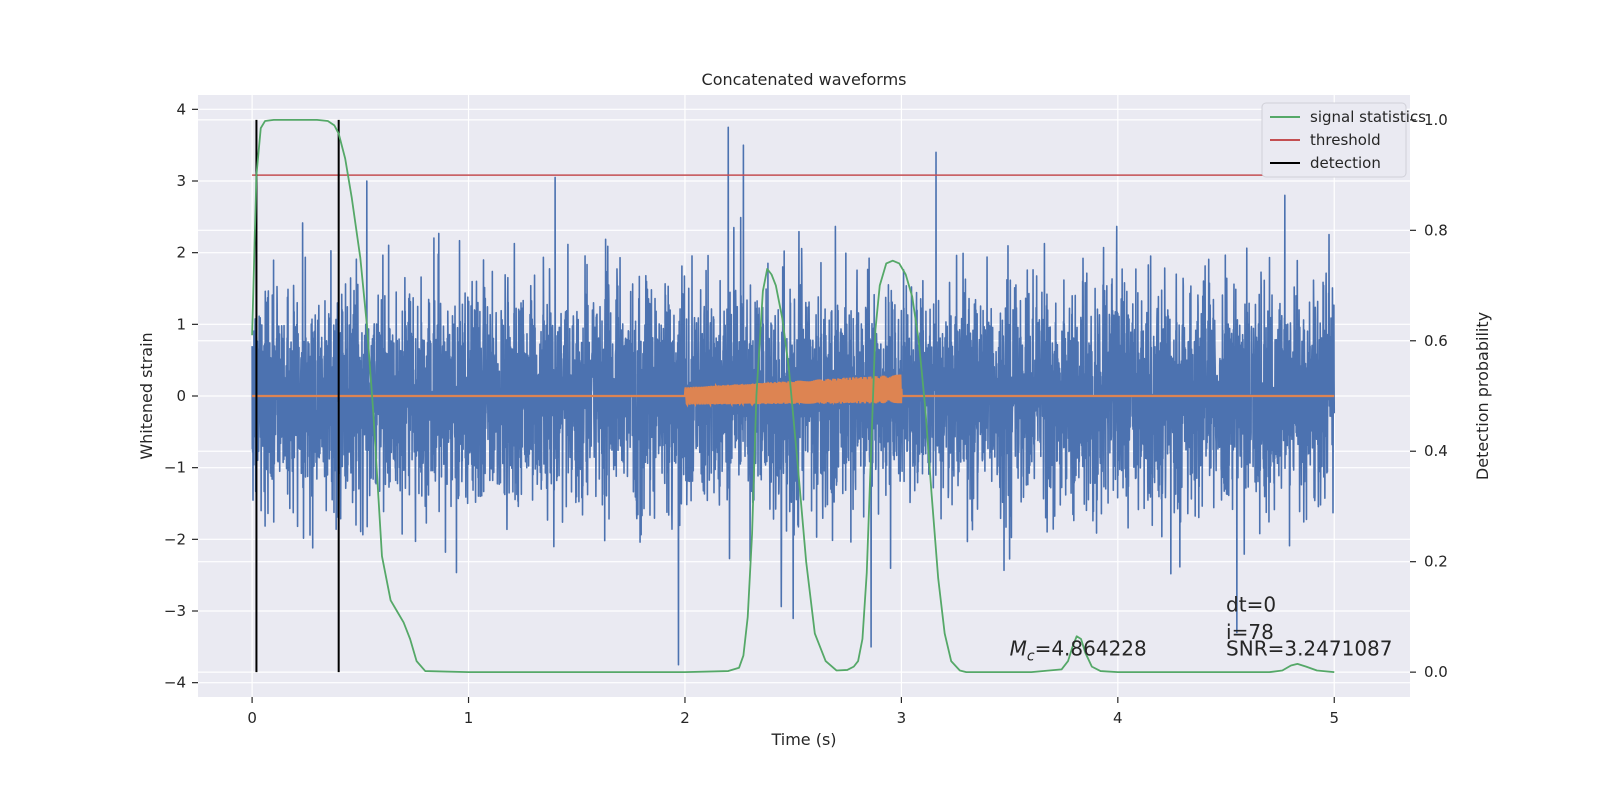  Describe the element at coordinates (181, 109) in the screenshot. I see `y-left-tick-label-8: 4` at that location.